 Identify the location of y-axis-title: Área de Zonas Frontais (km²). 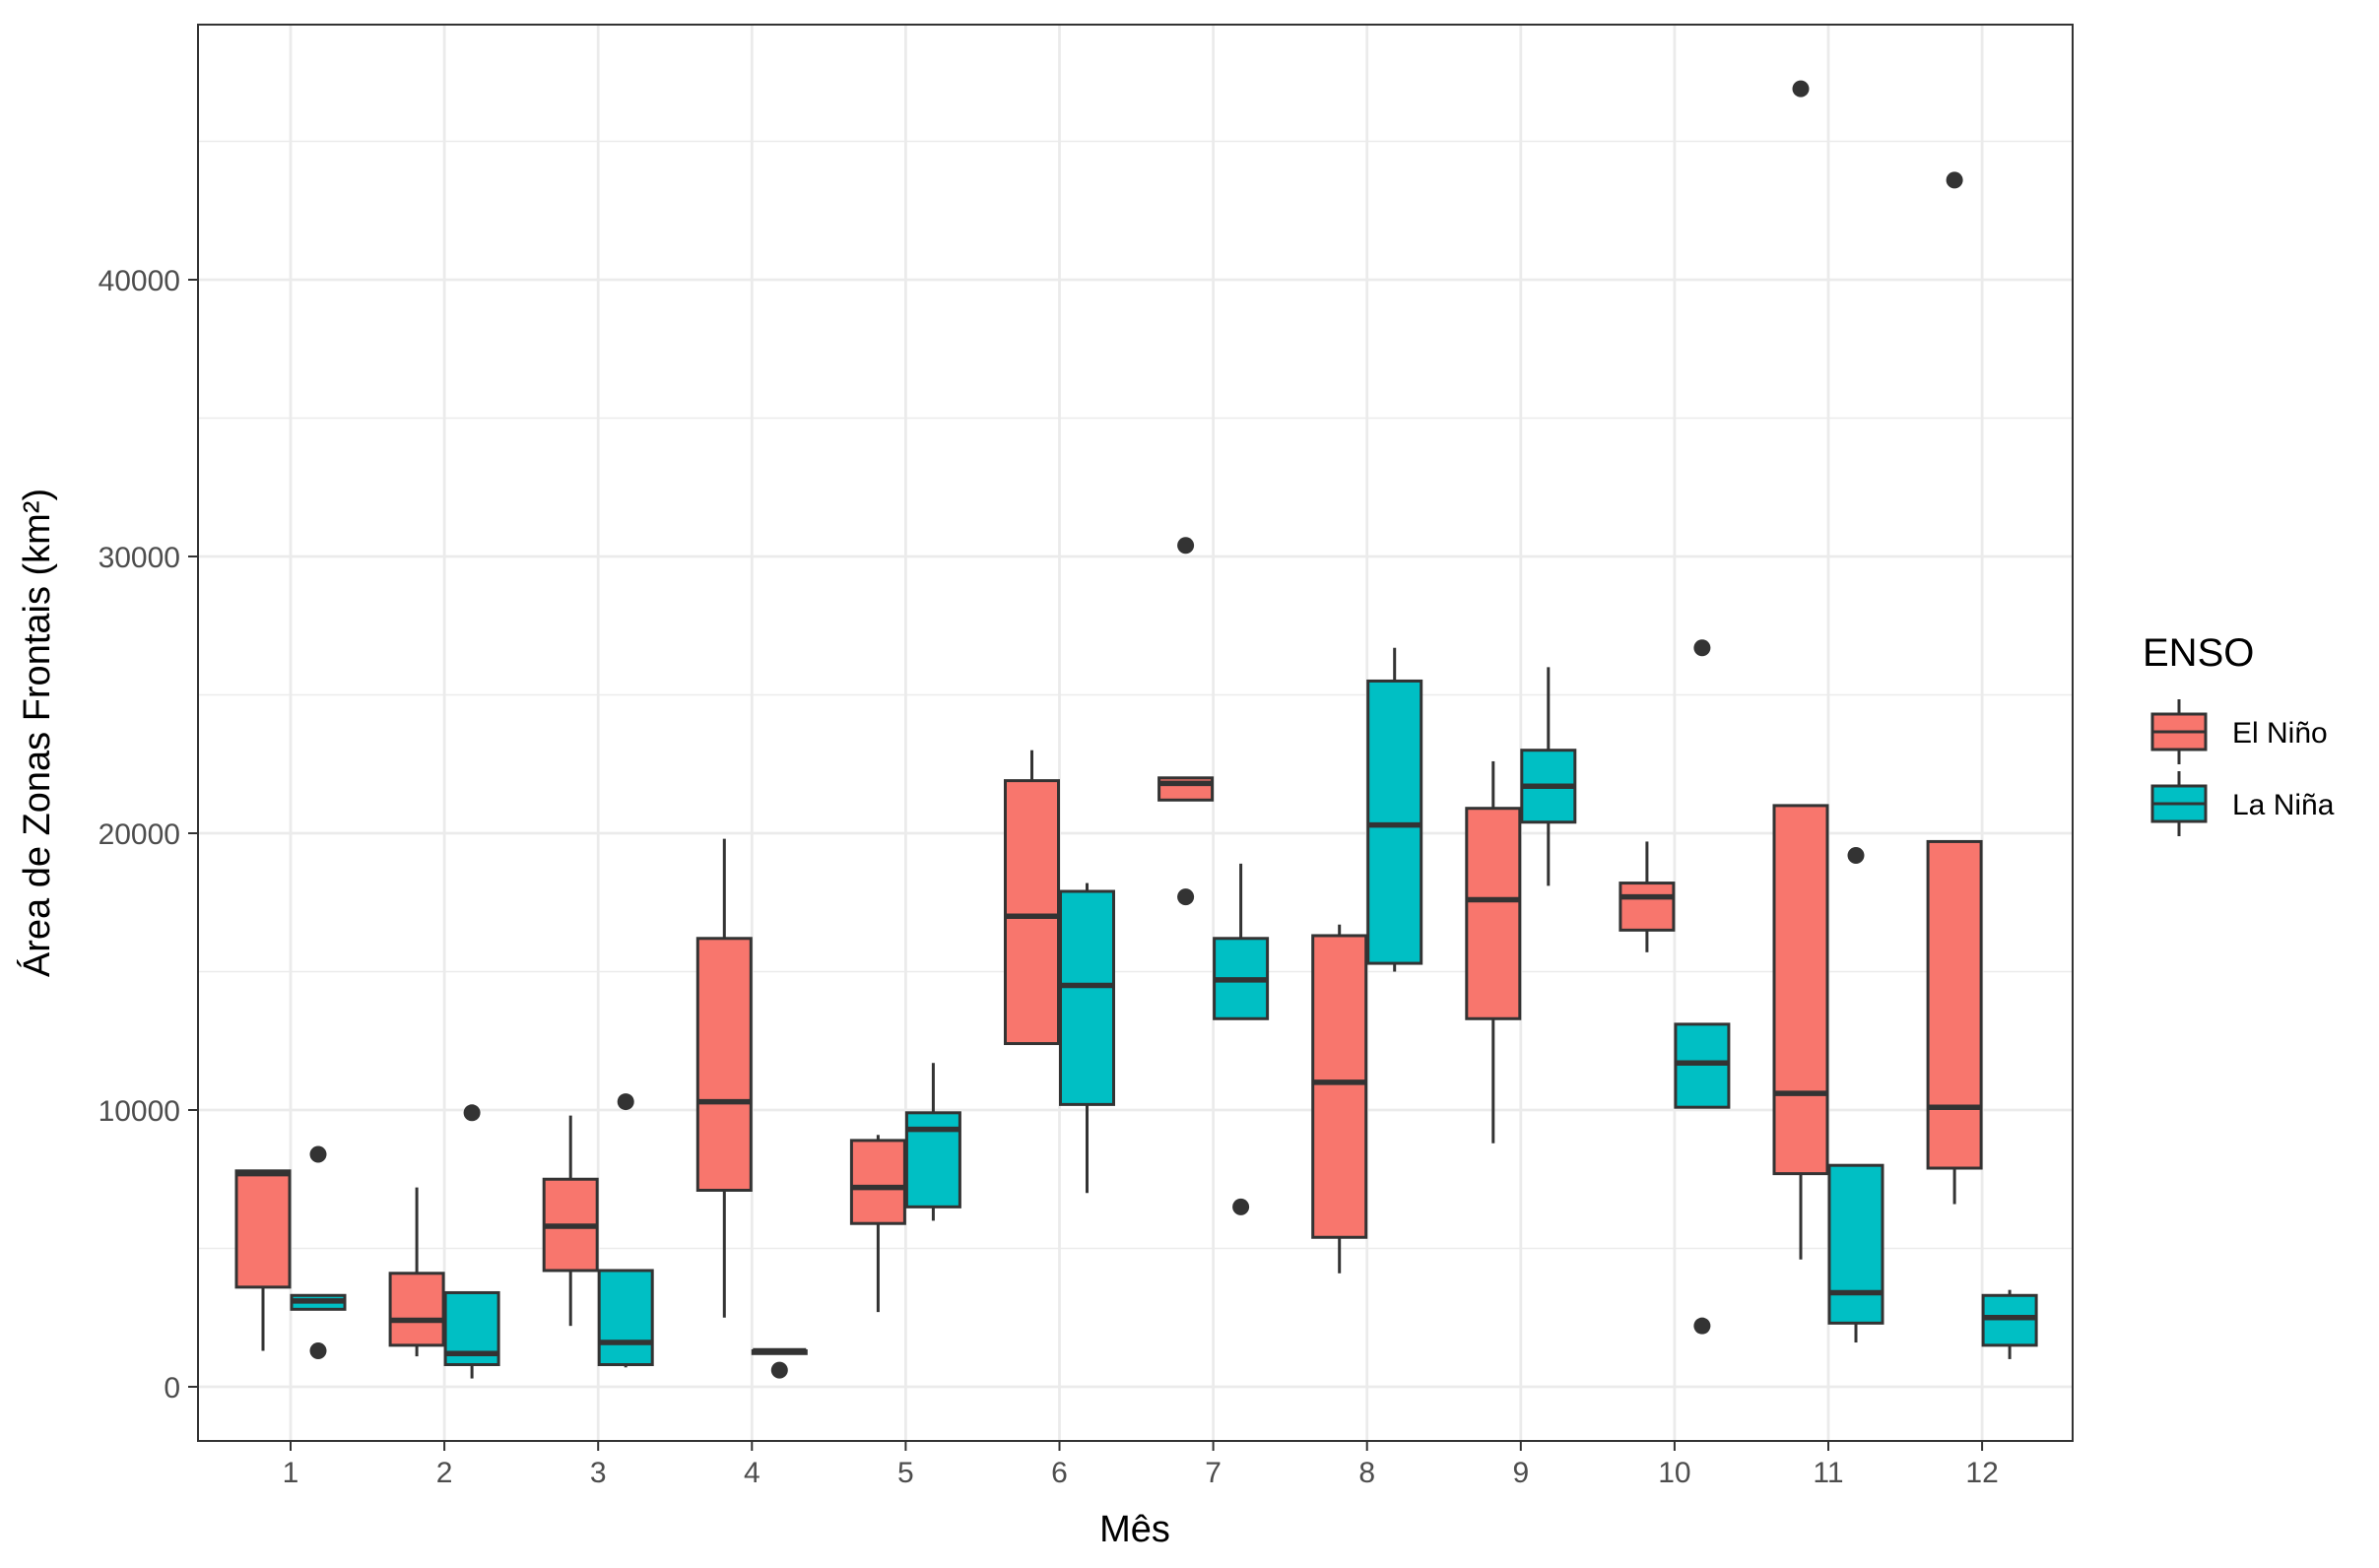
(37, 733).